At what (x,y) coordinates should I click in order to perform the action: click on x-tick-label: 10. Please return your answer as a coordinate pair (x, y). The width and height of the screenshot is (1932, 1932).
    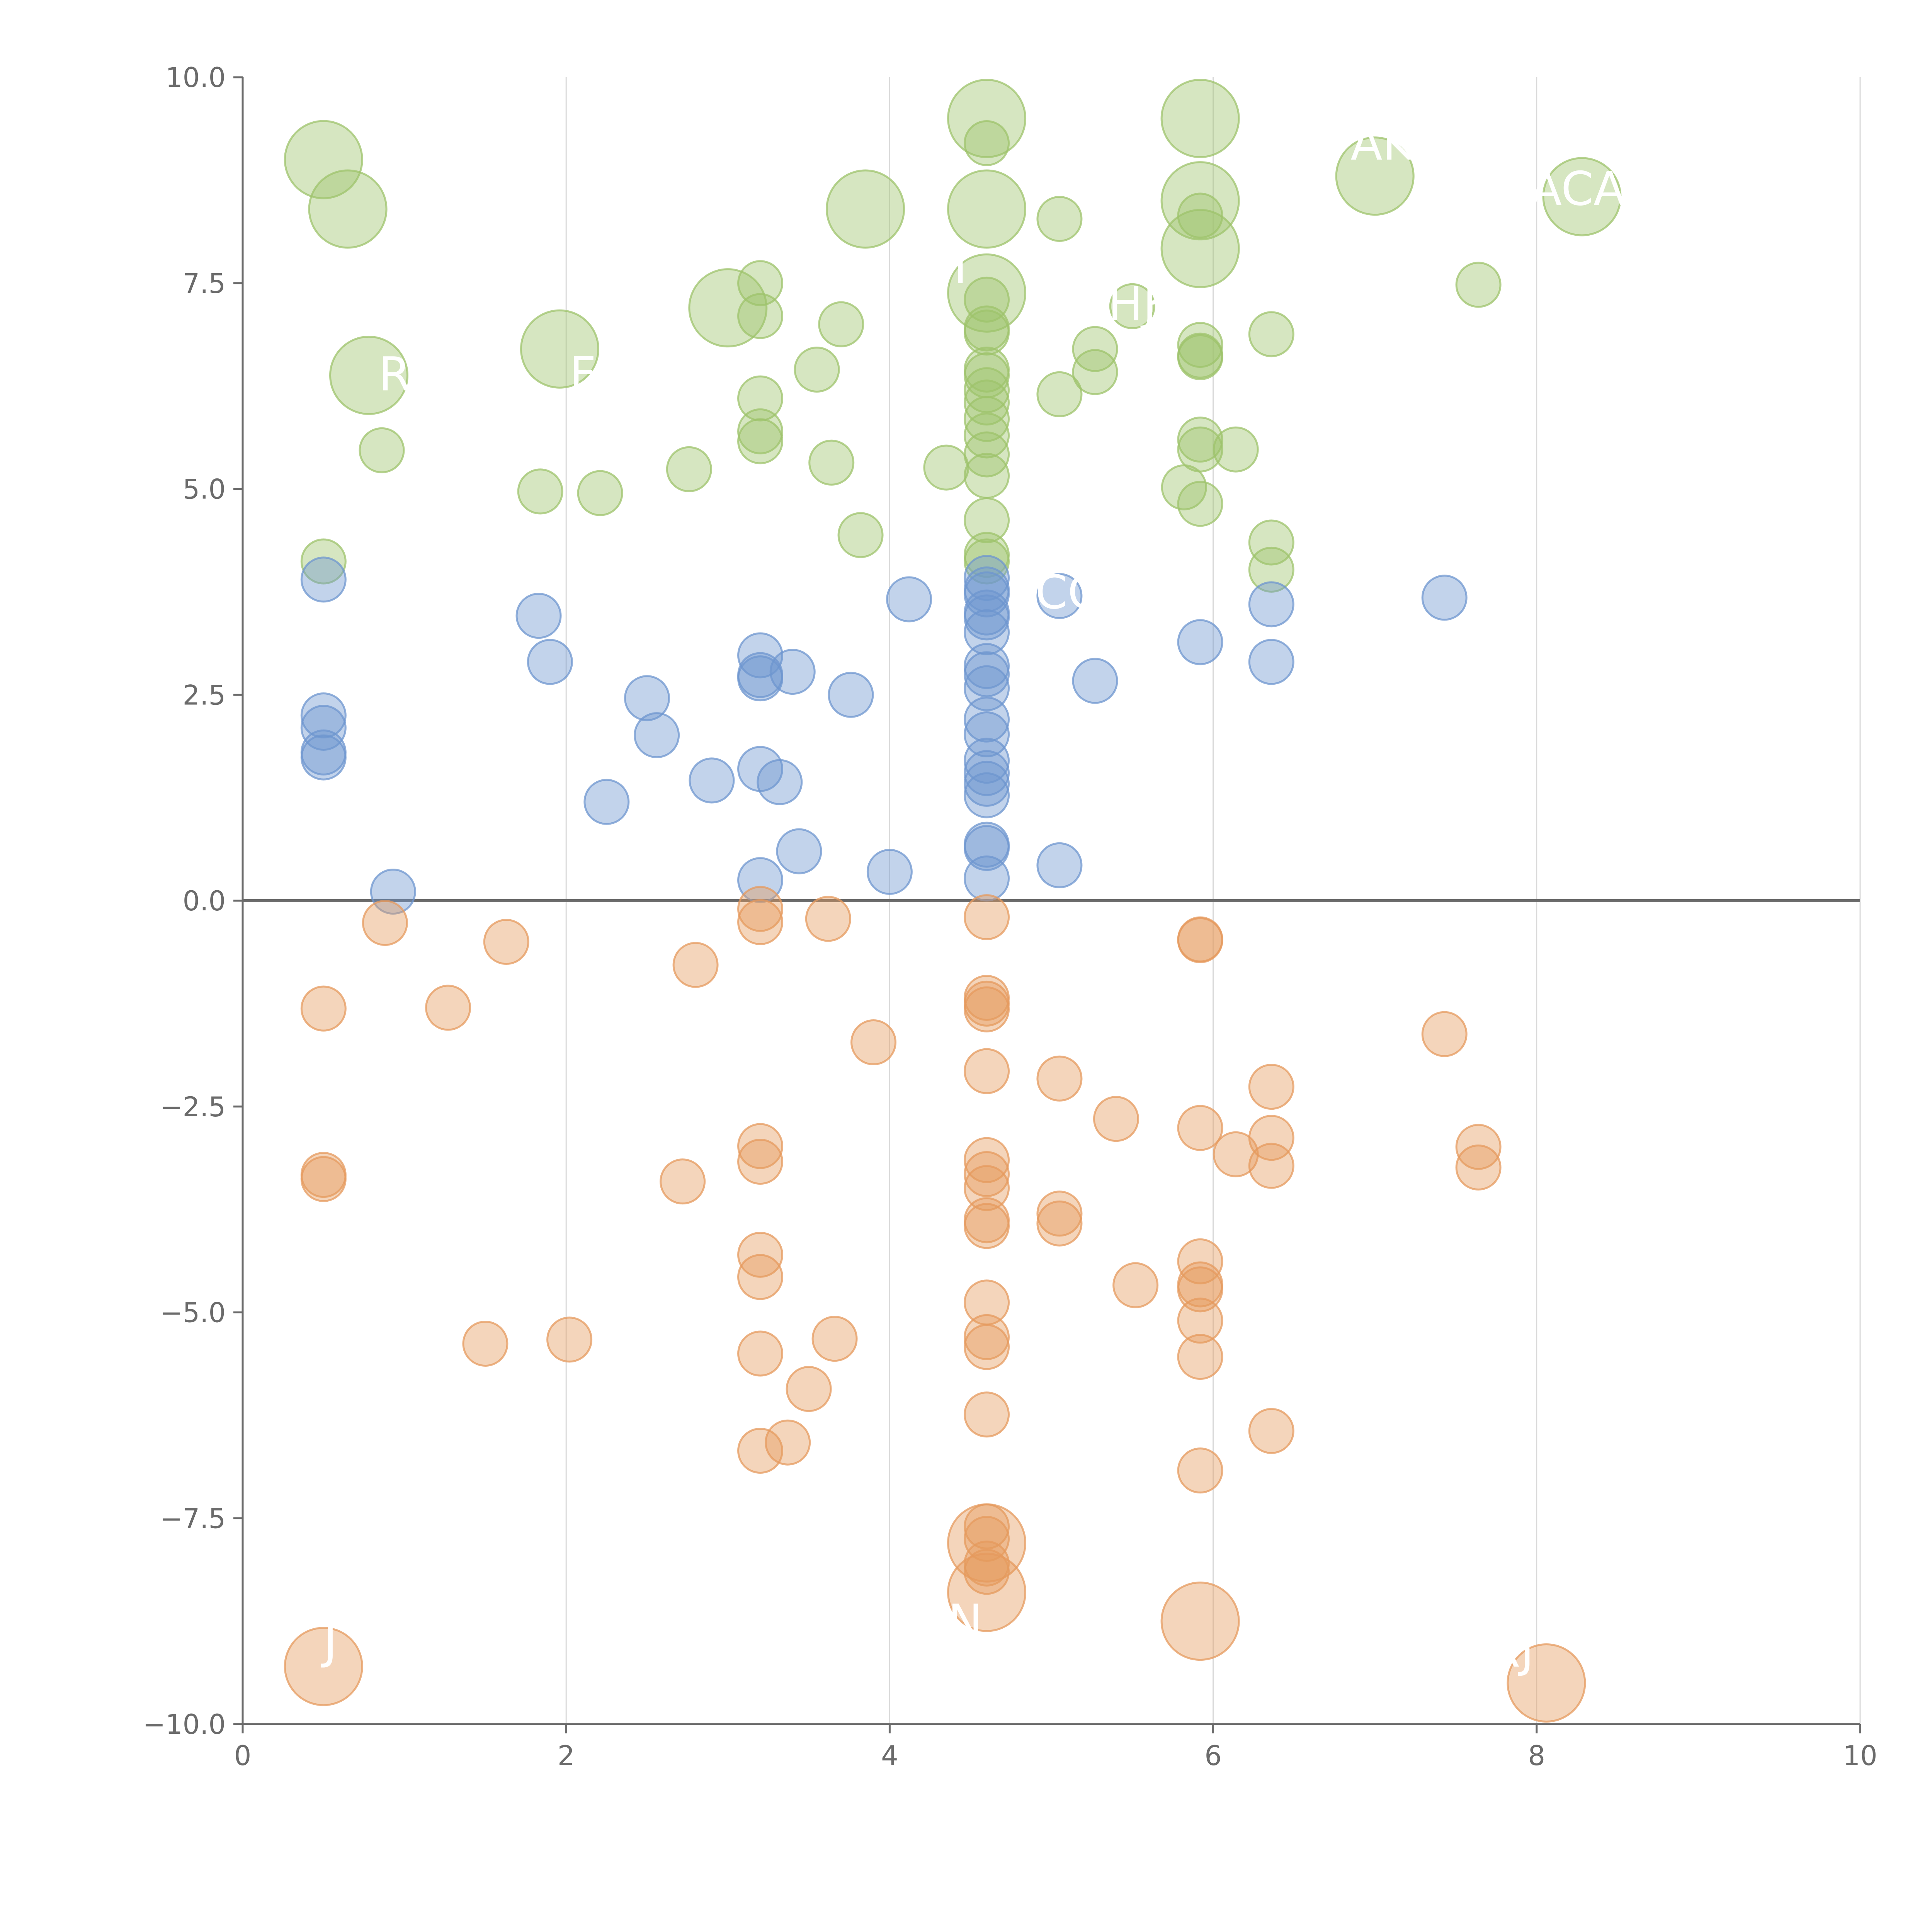
    Looking at the image, I should click on (1860, 1756).